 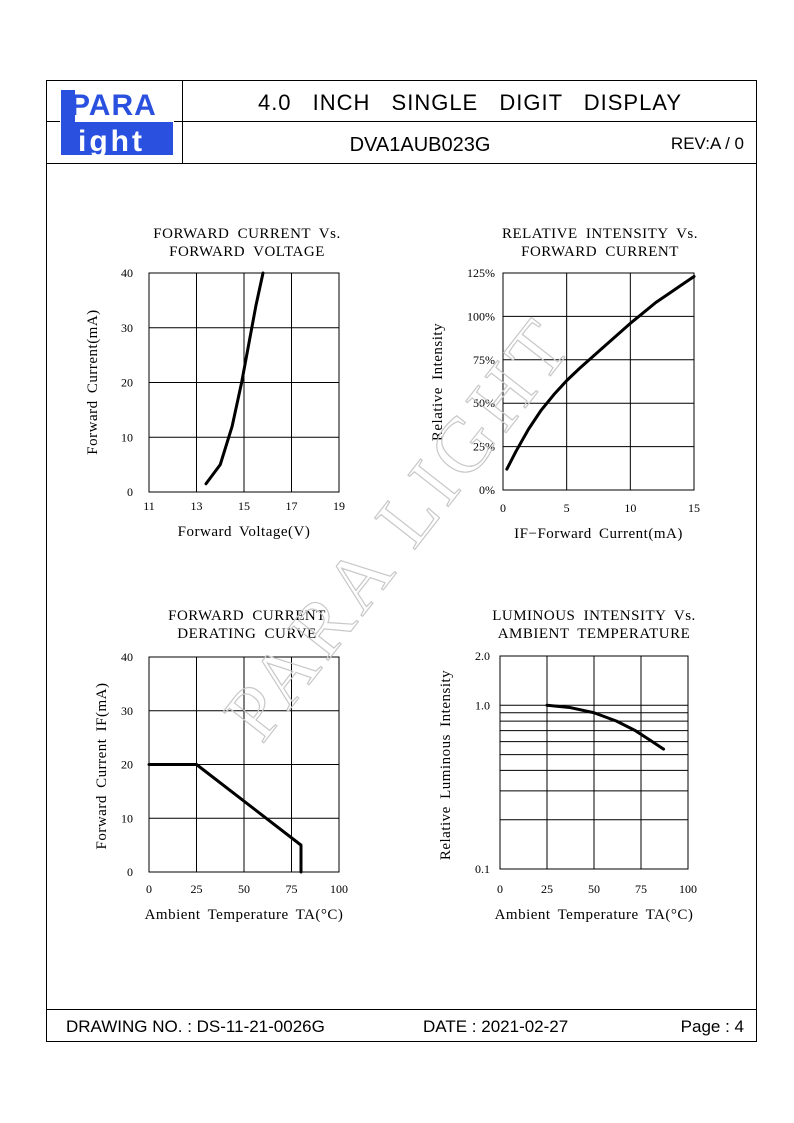 I want to click on chart-title: RELATIVE INTENSITY Vs., so click(x=600, y=234).